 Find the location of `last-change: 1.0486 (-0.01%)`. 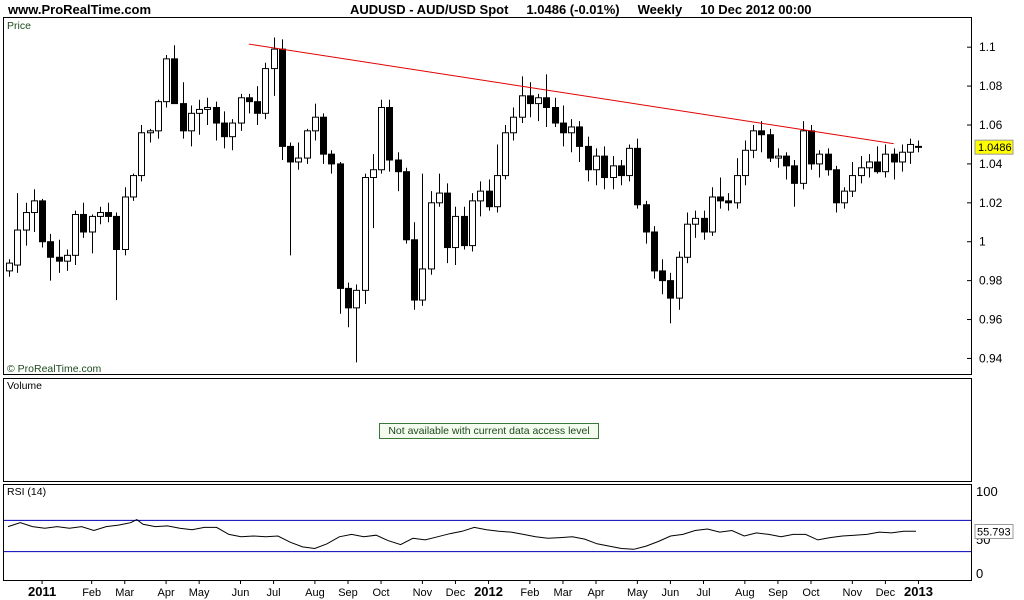

last-change: 1.0486 (-0.01%) is located at coordinates (573, 9).